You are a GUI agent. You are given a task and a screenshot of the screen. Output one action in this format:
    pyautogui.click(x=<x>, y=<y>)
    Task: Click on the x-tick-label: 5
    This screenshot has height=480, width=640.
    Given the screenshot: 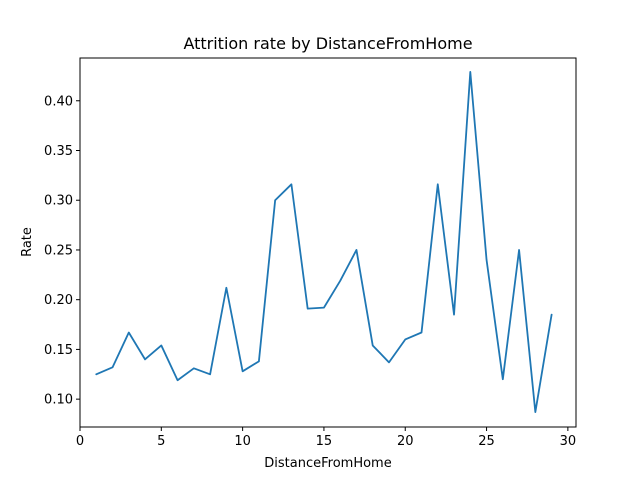 What is the action you would take?
    pyautogui.click(x=161, y=441)
    